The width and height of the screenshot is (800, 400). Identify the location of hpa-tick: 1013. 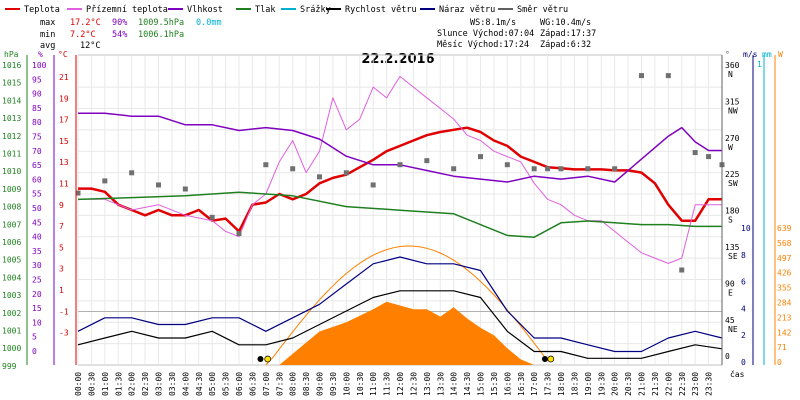
(11, 118).